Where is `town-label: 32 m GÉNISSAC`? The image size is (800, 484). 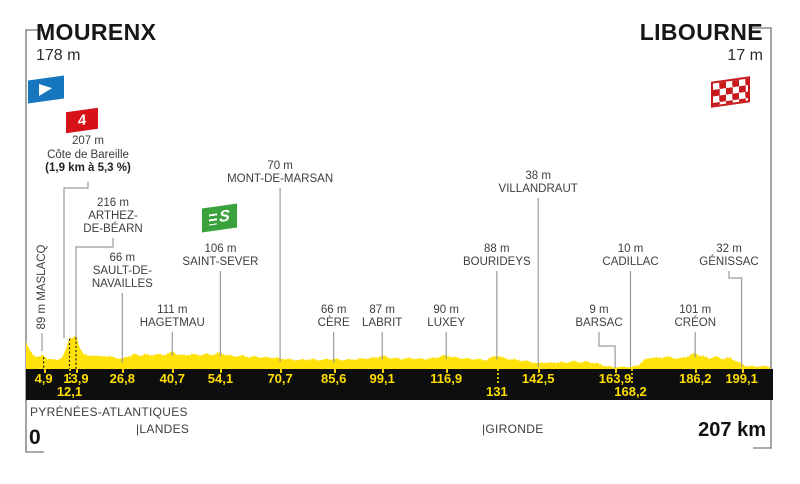 town-label: 32 m GÉNISSAC is located at coordinates (729, 255).